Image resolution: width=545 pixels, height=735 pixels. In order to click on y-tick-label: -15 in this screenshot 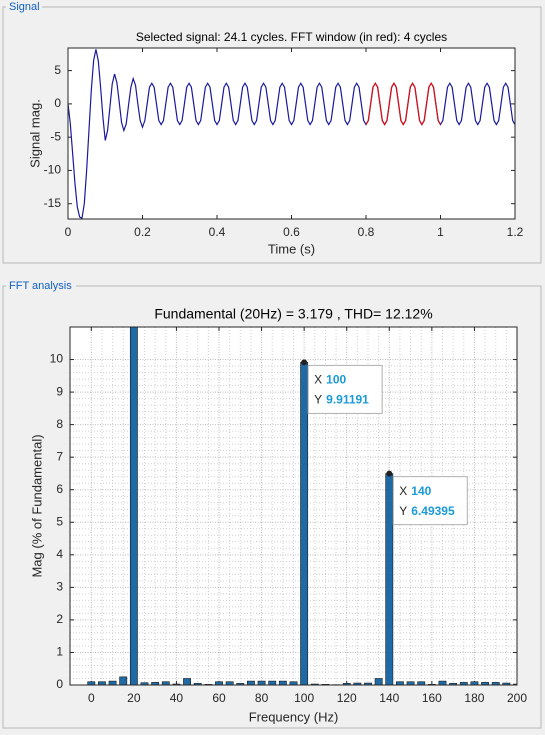, I will do `click(53, 203)`.